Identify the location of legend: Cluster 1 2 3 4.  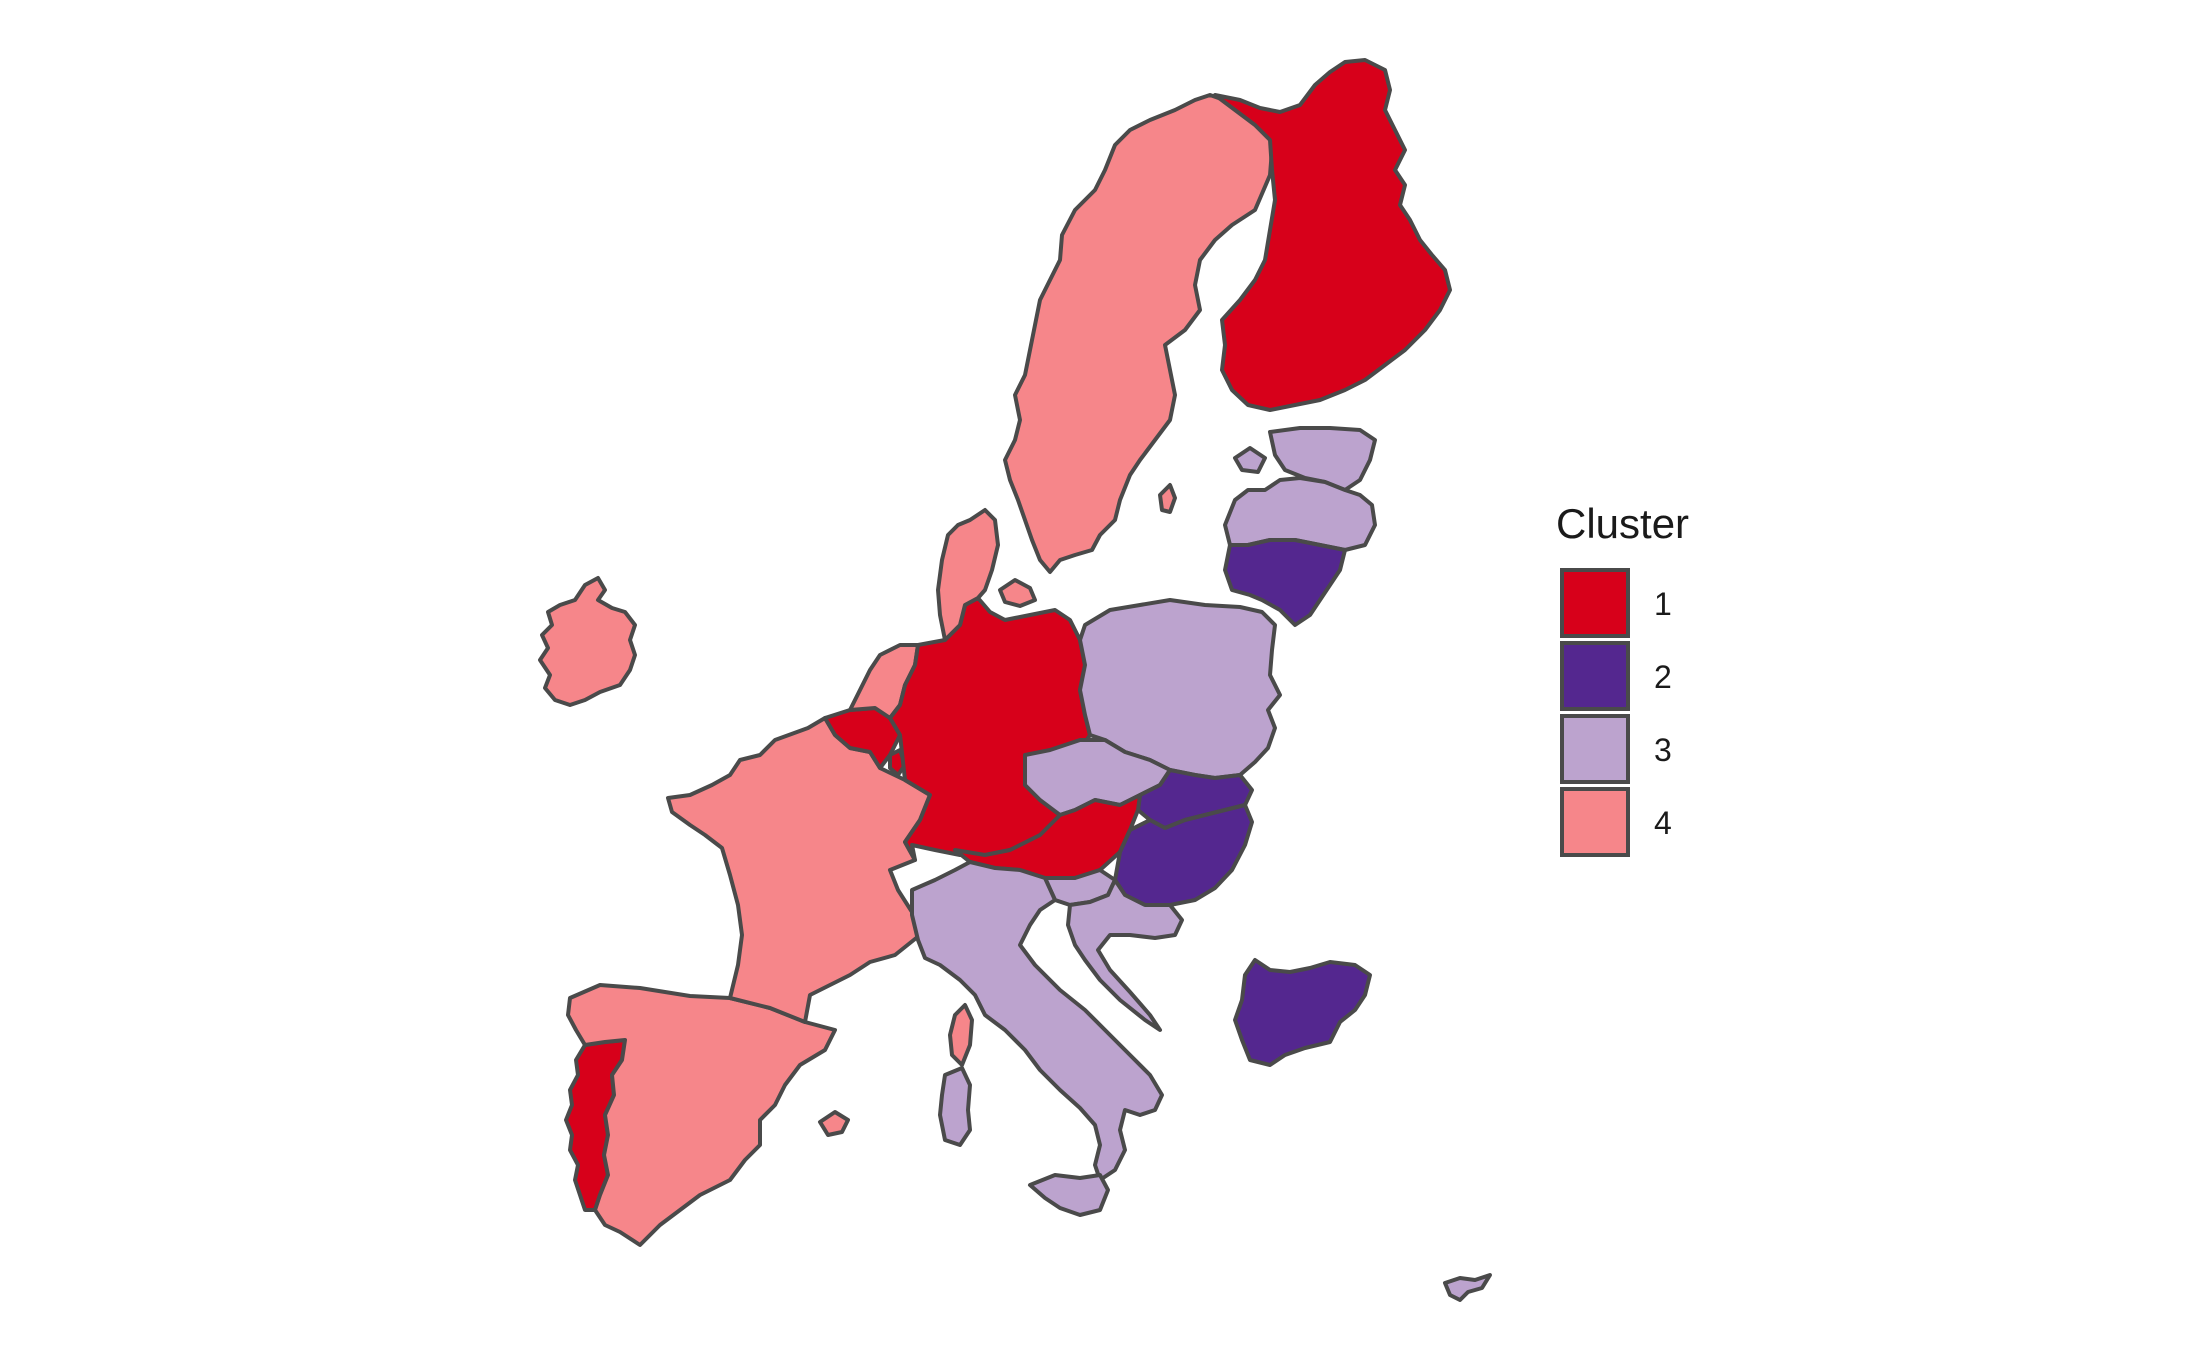
(1622, 678).